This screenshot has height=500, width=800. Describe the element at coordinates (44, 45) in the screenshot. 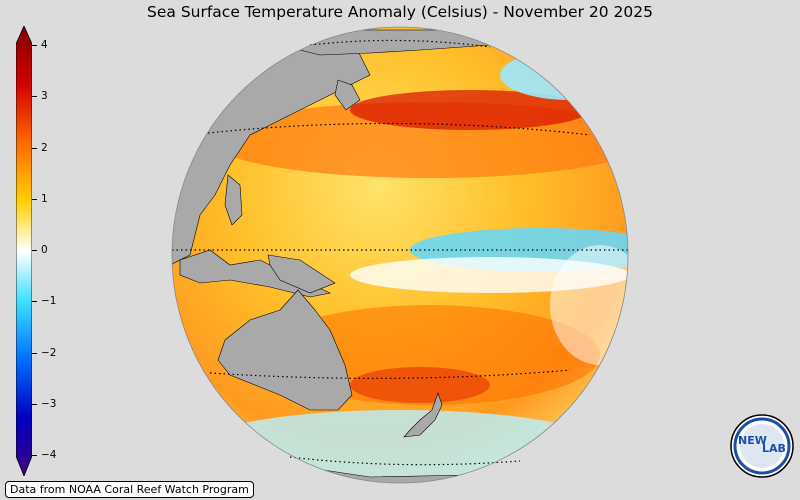

I see `colorbar-tick-label: 4` at that location.